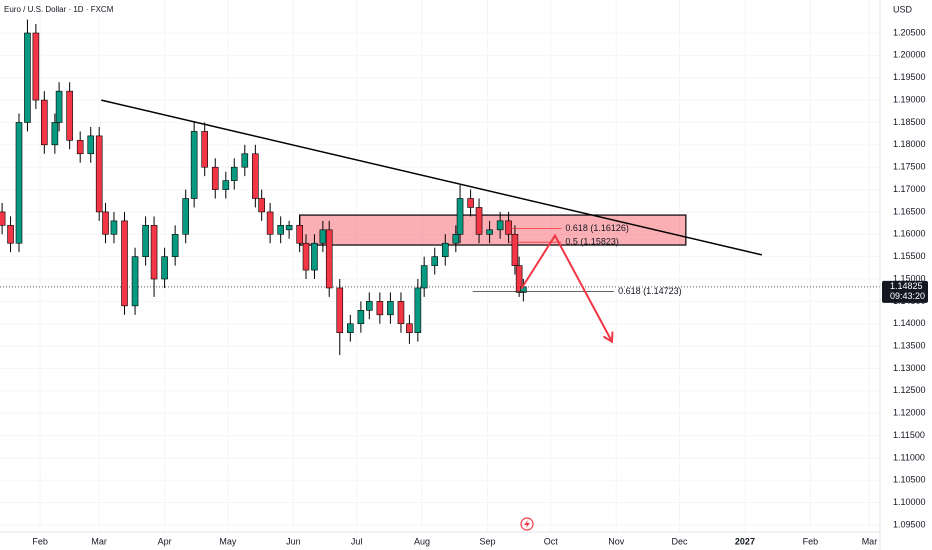 This screenshot has width=932, height=550. Describe the element at coordinates (909, 189) in the screenshot. I see `y-tick-label: 1.17000` at that location.